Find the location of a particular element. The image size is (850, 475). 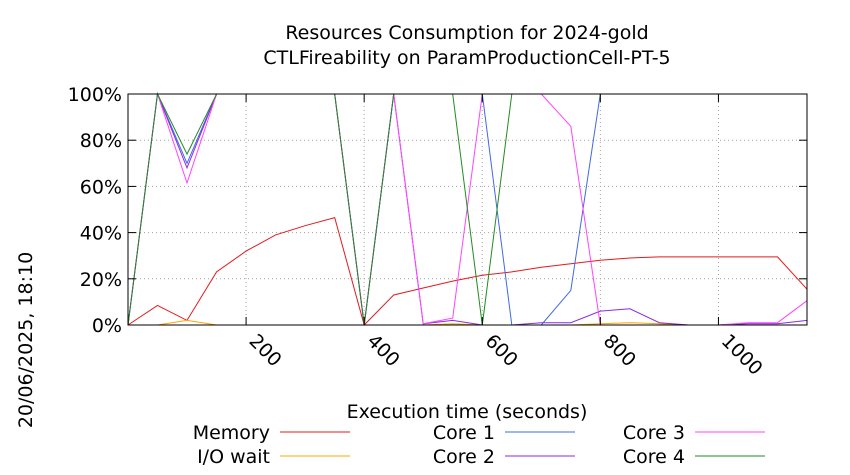

y-tick-label: 20% is located at coordinates (101, 280).